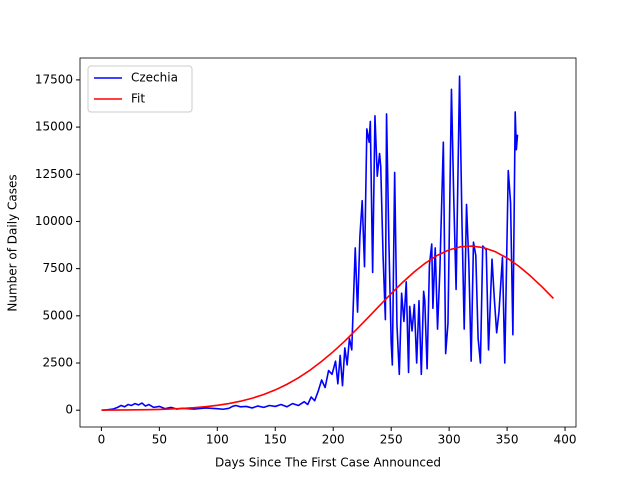  What do you see at coordinates (54, 79) in the screenshot?
I see `y-tick-label: 17500` at bounding box center [54, 79].